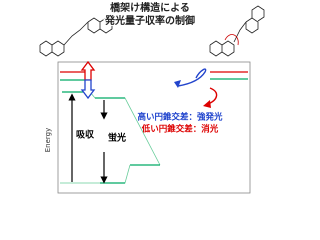 This screenshot has width=320, height=240. Describe the element at coordinates (177, 84) in the screenshot. I see `blue-arrow-head` at that location.